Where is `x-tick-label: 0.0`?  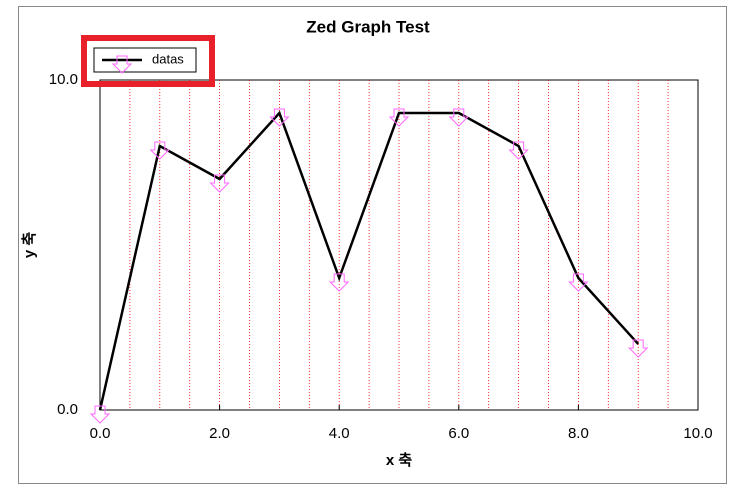
x-tick-label: 0.0 is located at coordinates (100, 433).